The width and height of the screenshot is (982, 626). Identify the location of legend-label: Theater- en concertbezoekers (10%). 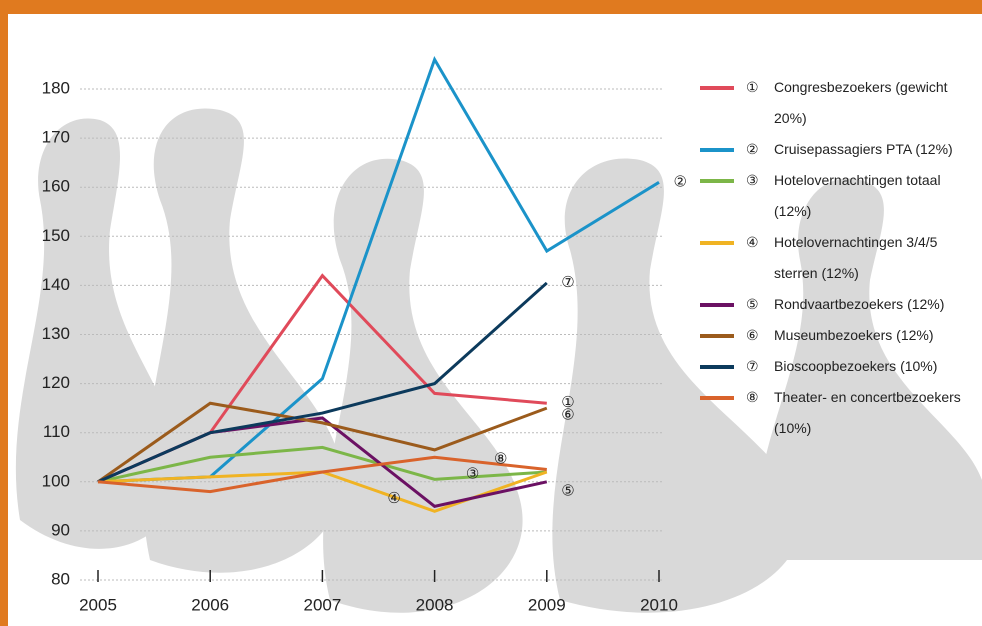
(867, 412).